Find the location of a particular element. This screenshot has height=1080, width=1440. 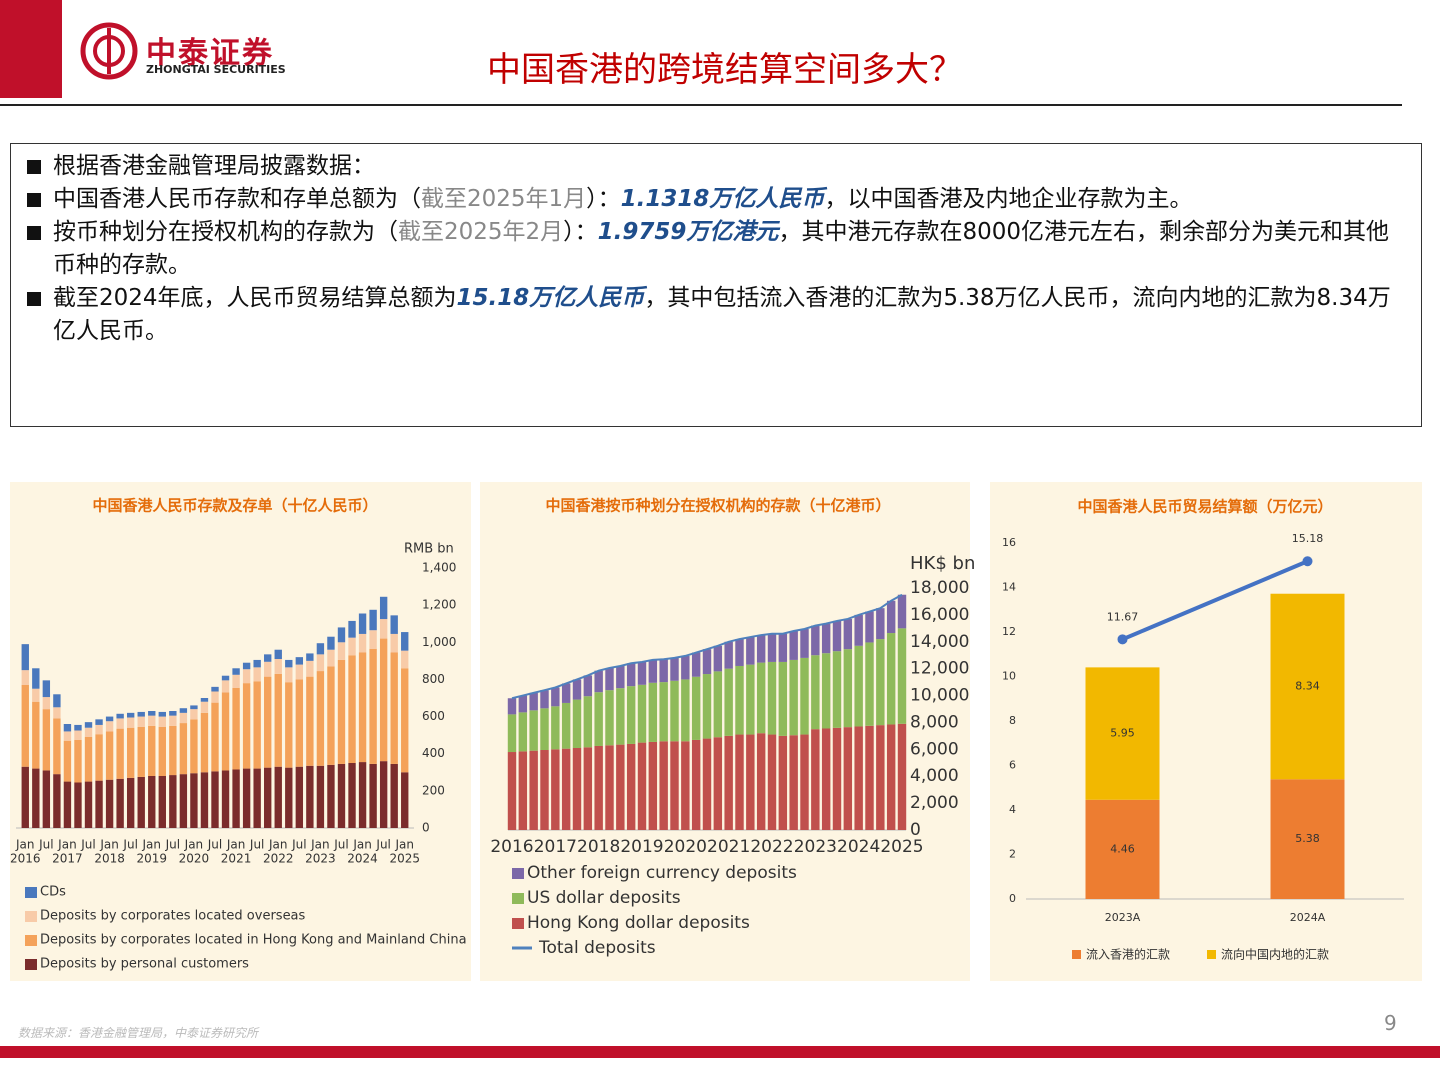

bullet: 根据香港金融管理局披露数据： is located at coordinates (716, 166).